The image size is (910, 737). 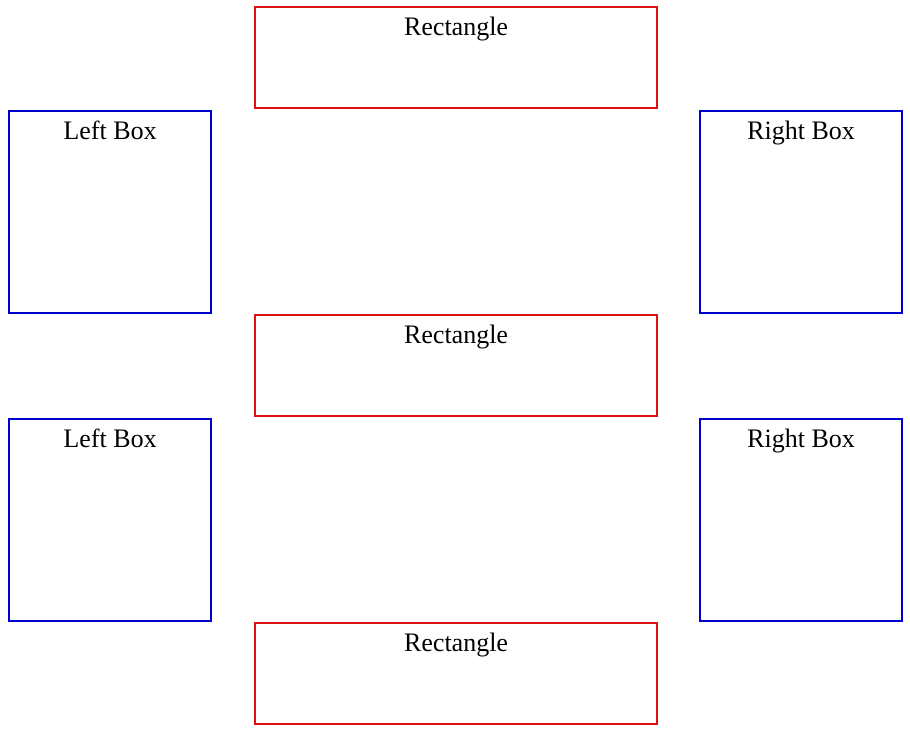 I want to click on rectangle-2: Rectangle, so click(x=456, y=365).